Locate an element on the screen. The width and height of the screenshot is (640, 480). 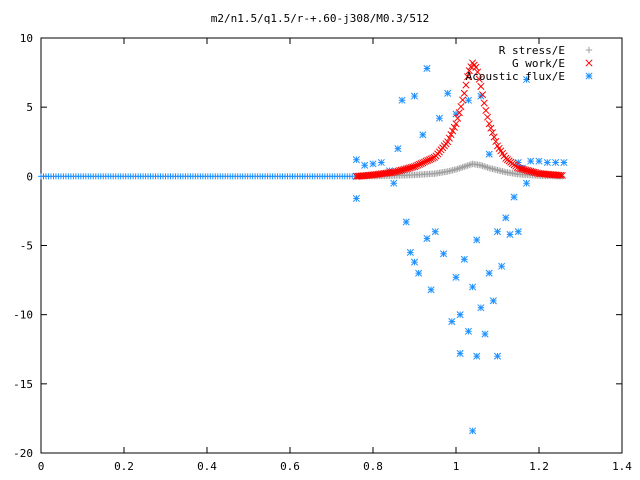
x-tick-label: 0.6 is located at coordinates (290, 466).